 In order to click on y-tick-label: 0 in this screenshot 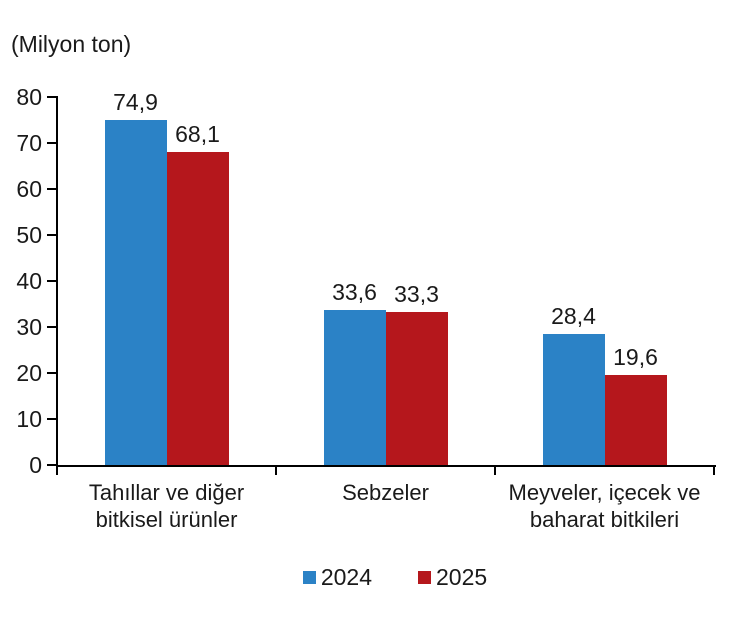, I will do `click(35, 465)`.